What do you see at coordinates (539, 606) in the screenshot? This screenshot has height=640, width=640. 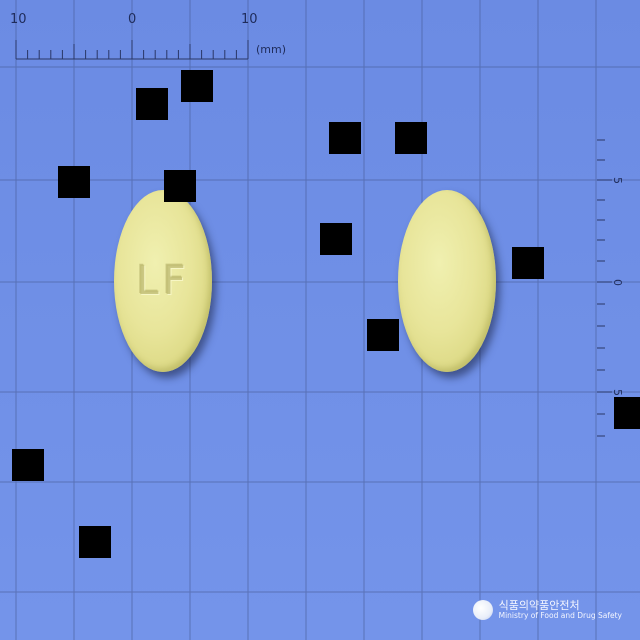 I see `watermark-korean-text: 식품의약품안전처` at bounding box center [539, 606].